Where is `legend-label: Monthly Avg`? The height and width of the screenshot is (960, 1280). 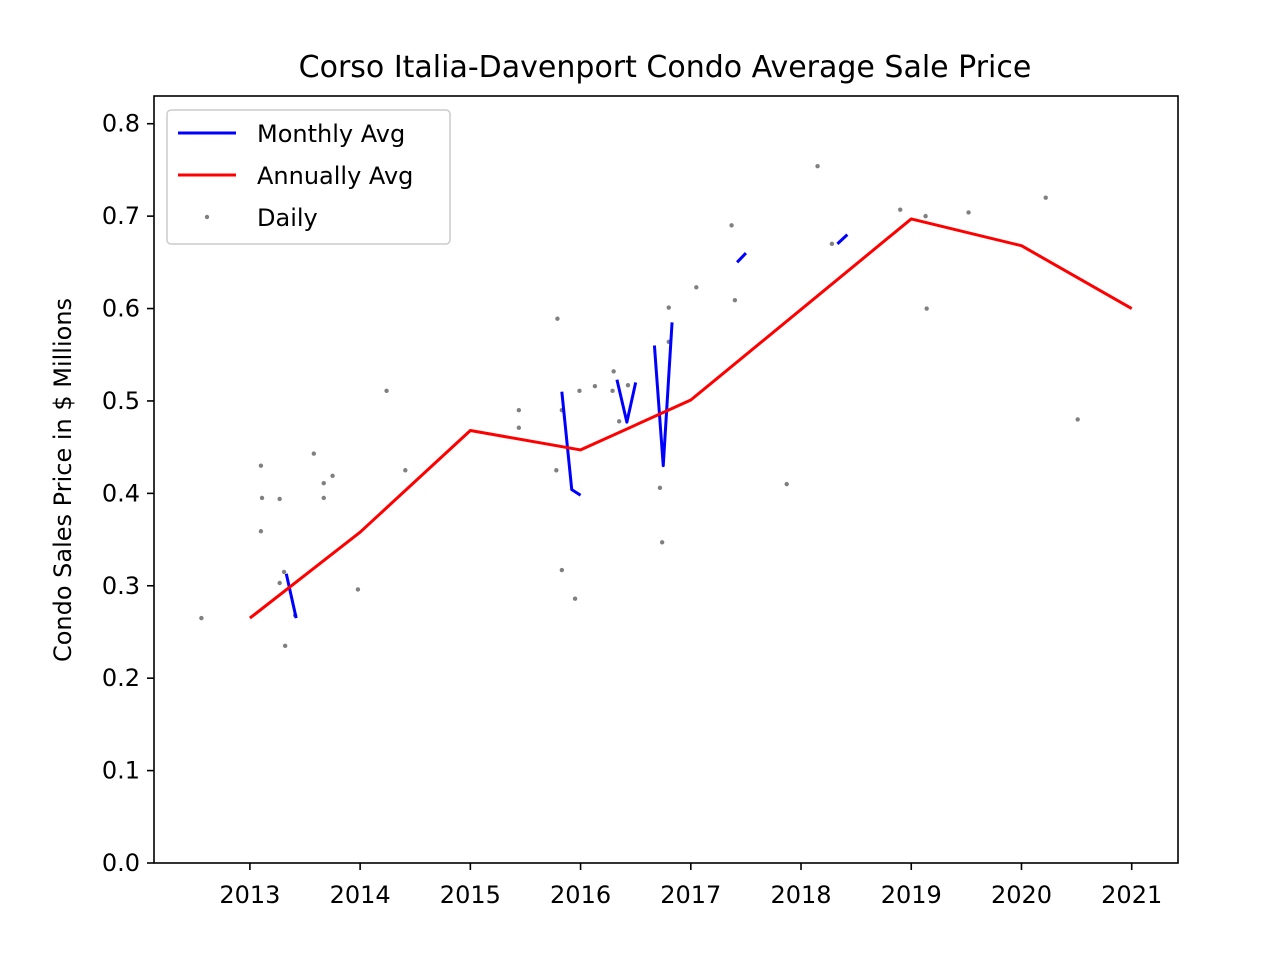
legend-label: Monthly Avg is located at coordinates (331, 134).